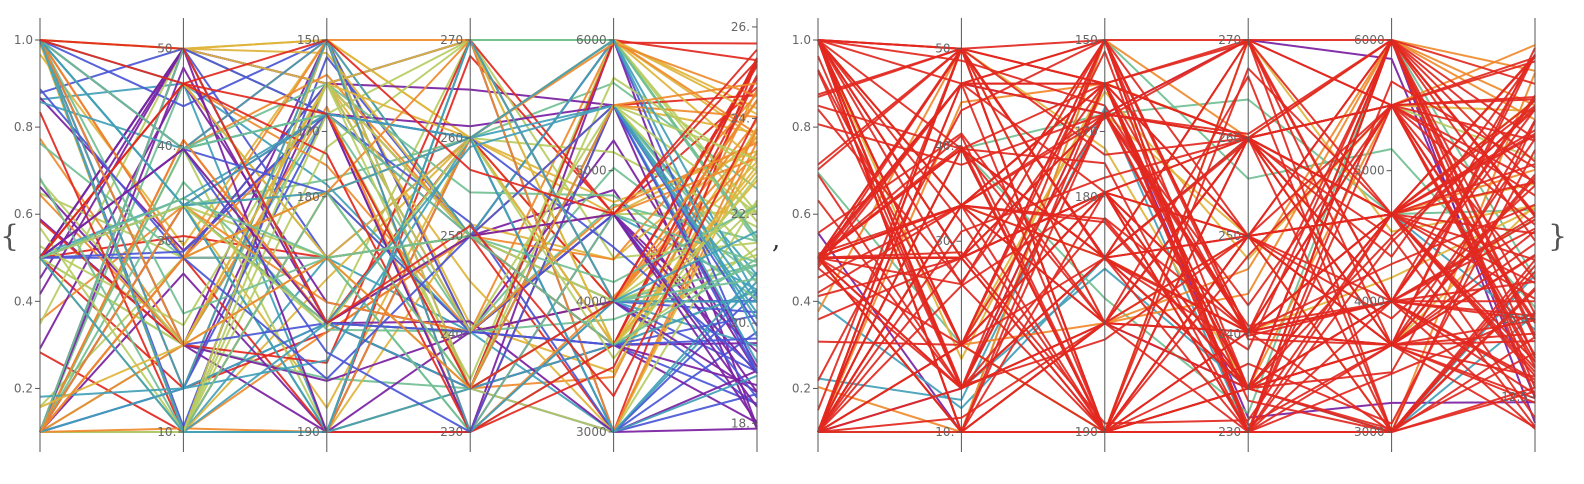 The image size is (1584, 484). What do you see at coordinates (23, 388) in the screenshot?
I see `tick-label: 0.2` at bounding box center [23, 388].